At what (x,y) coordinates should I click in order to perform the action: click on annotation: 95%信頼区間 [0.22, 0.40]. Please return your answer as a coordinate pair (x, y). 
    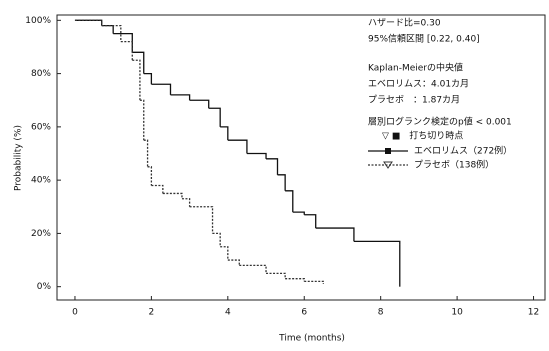
    Looking at the image, I should click on (424, 39).